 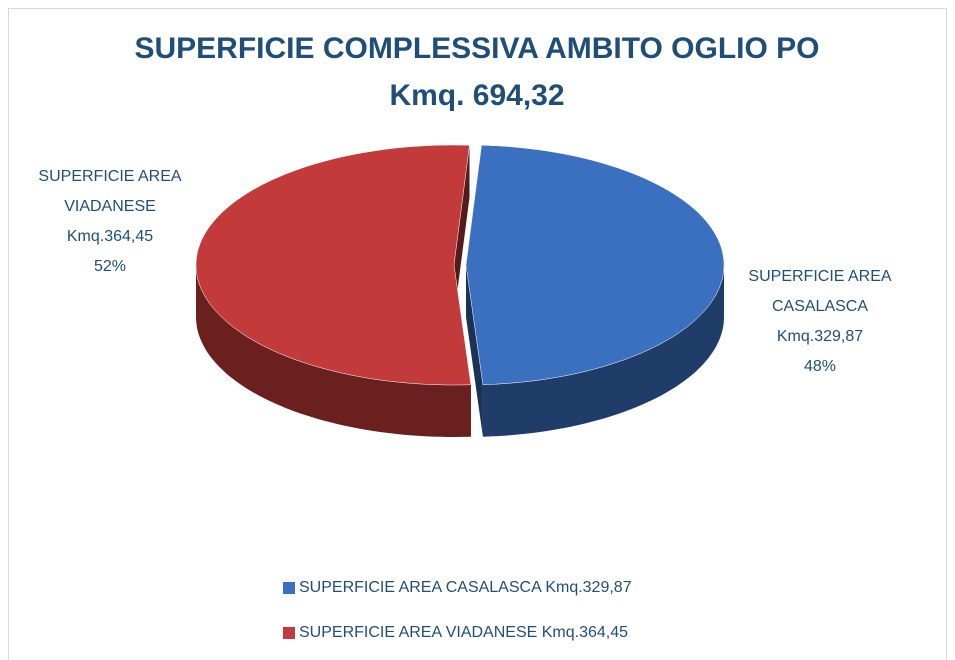 I want to click on data-label: SUPERFICIE AREA CASALASCA Kmq.329,87, so click(x=820, y=306).